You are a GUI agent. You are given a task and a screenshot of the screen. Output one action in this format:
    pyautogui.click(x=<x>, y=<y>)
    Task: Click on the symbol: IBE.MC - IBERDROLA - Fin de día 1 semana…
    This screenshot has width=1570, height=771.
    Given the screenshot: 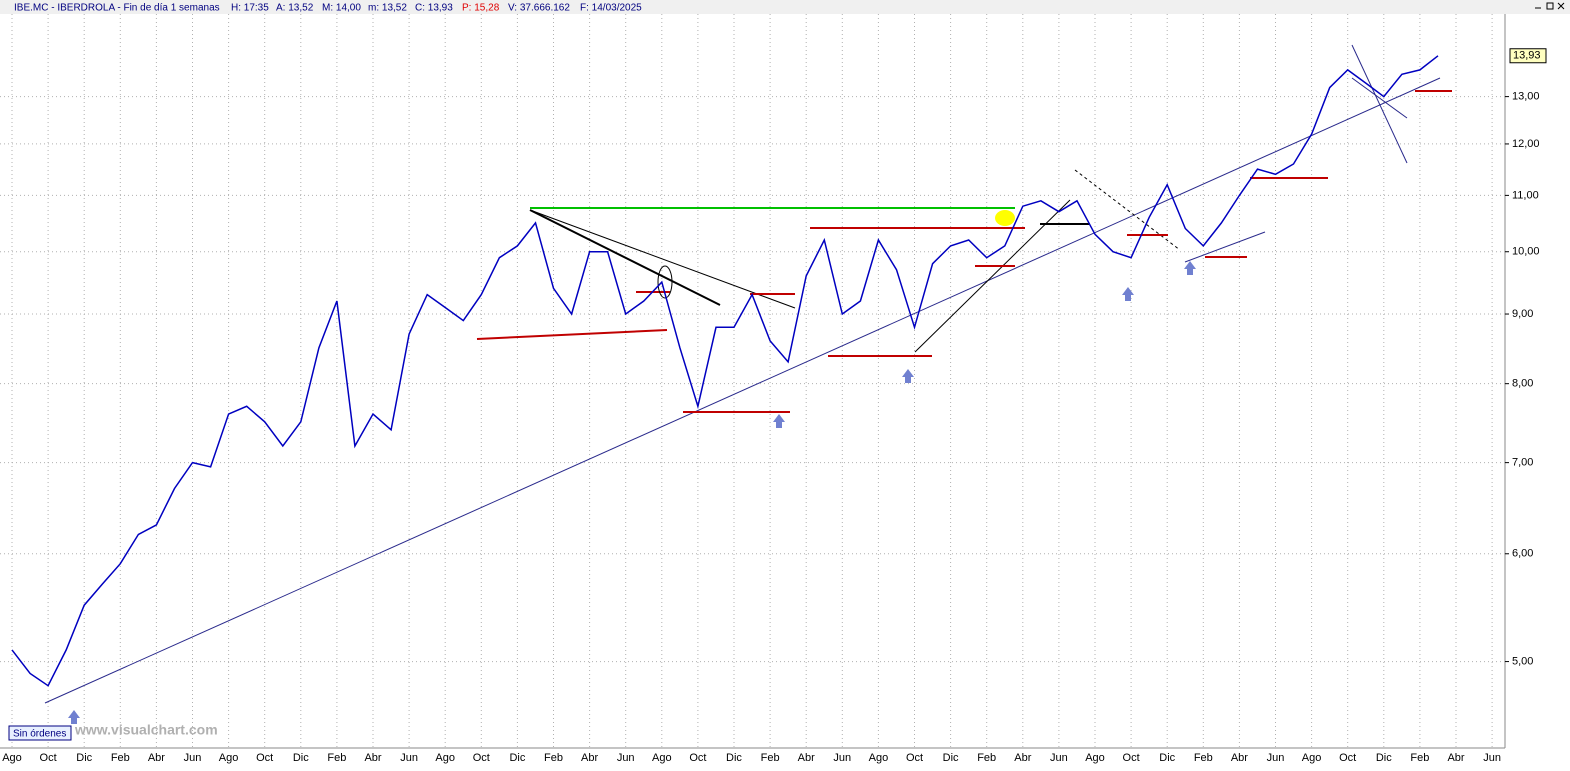 What is the action you would take?
    pyautogui.click(x=117, y=8)
    